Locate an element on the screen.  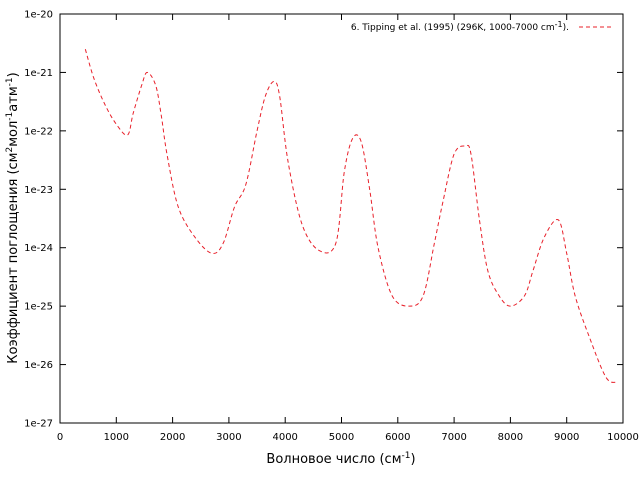
y-tick-label: 1e-27 is located at coordinates (38, 424).